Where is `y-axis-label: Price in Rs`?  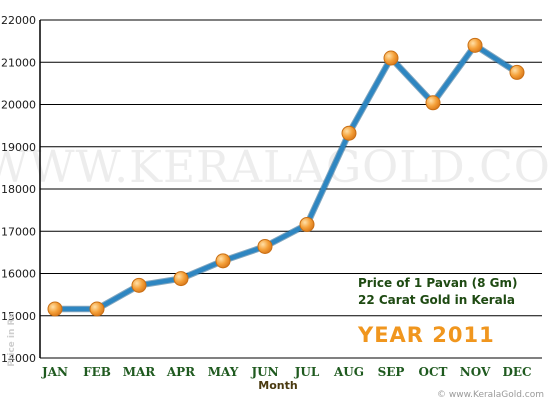 y-axis-label: Price in Rs is located at coordinates (12, 340).